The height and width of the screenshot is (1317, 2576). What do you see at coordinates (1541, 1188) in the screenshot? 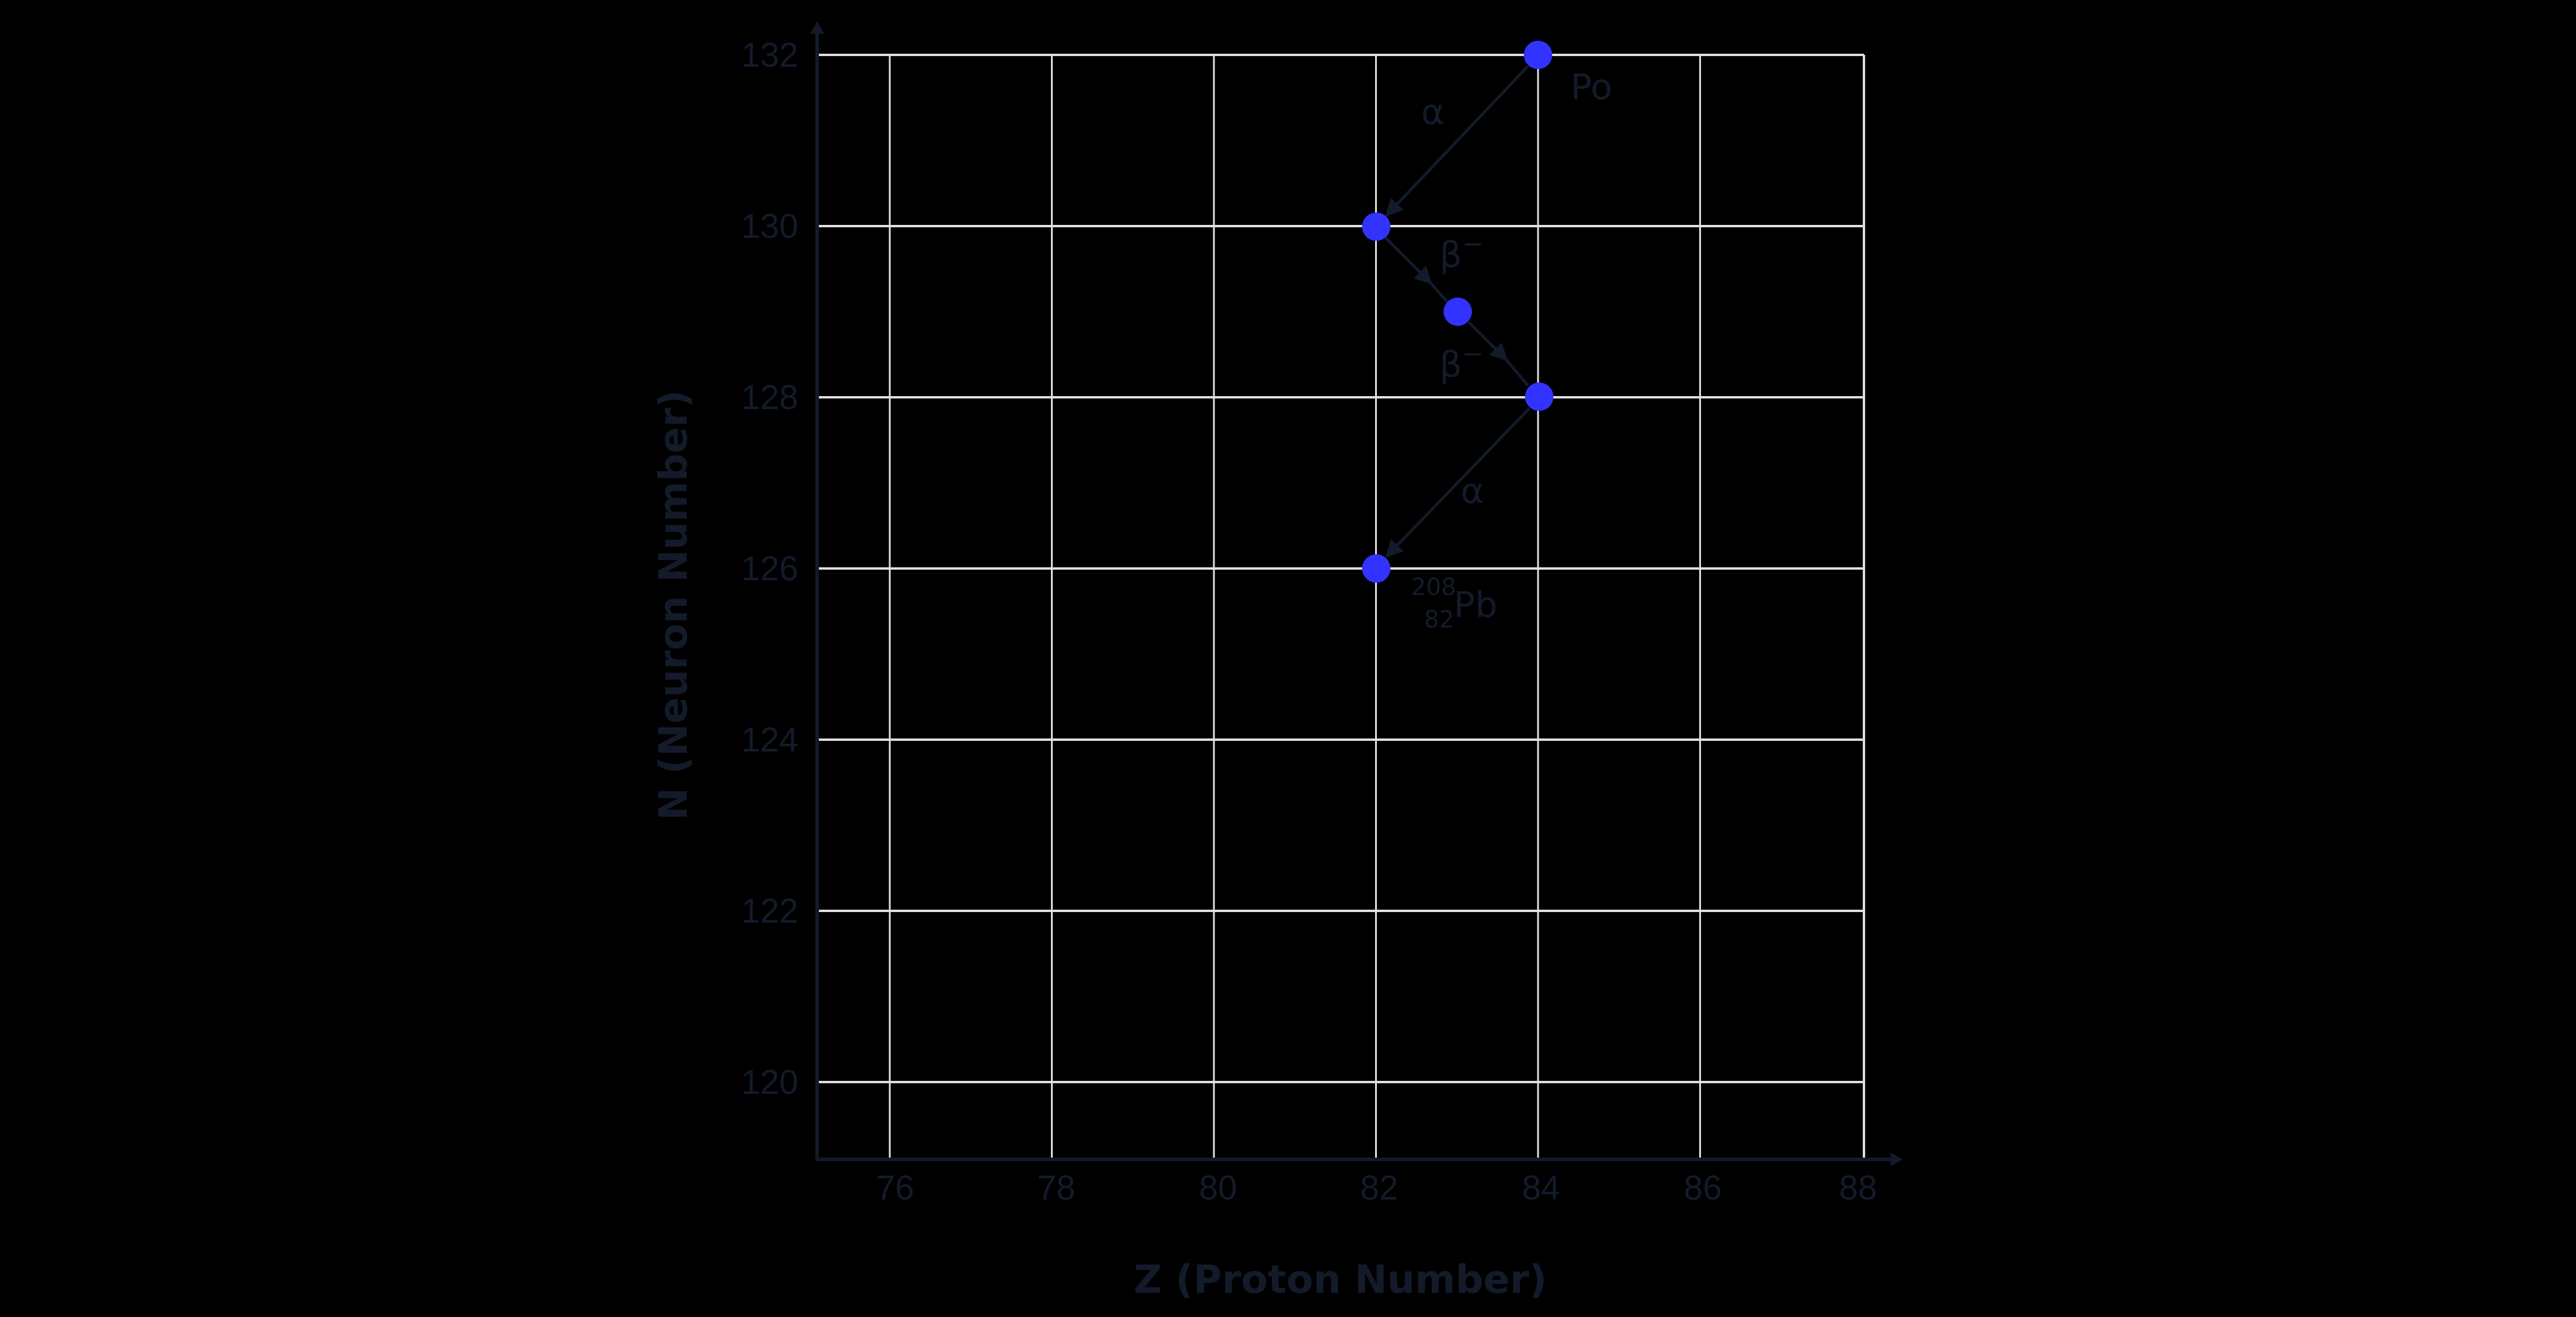
I see `x-tick: 84` at bounding box center [1541, 1188].